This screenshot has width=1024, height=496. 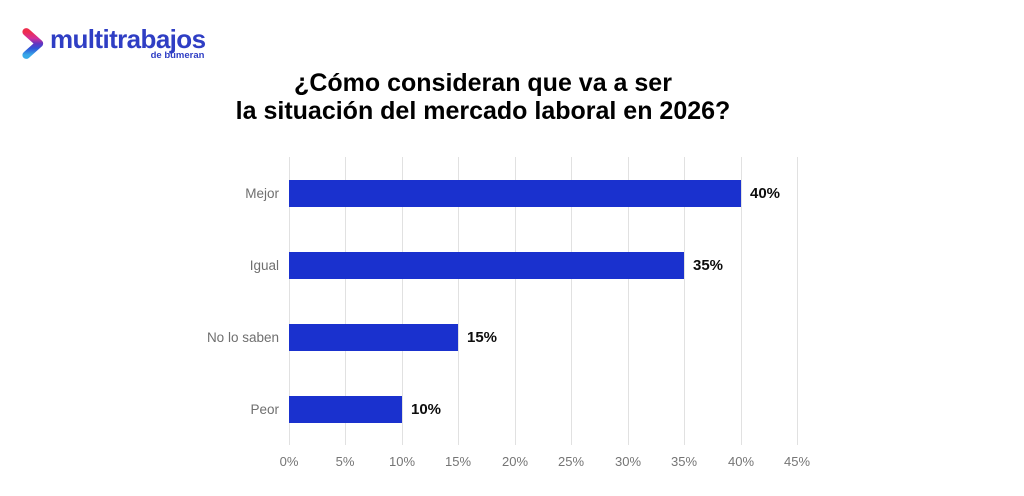 What do you see at coordinates (741, 461) in the screenshot?
I see `x-tick-40: 40%` at bounding box center [741, 461].